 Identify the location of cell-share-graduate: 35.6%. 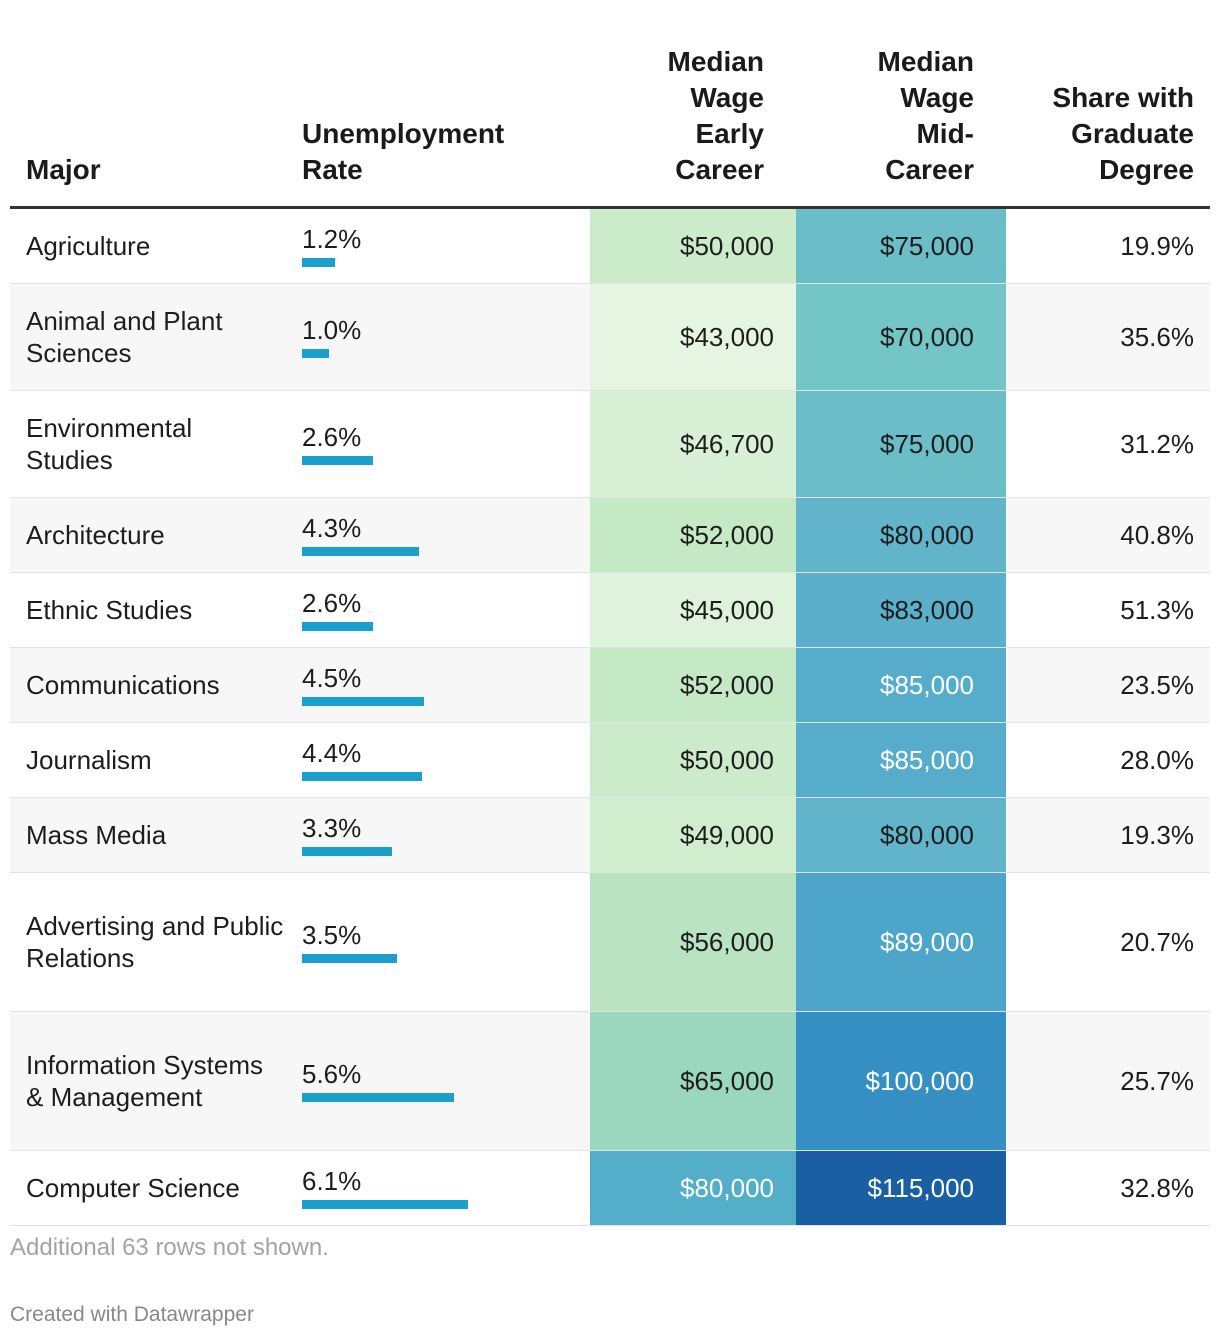
(1157, 336).